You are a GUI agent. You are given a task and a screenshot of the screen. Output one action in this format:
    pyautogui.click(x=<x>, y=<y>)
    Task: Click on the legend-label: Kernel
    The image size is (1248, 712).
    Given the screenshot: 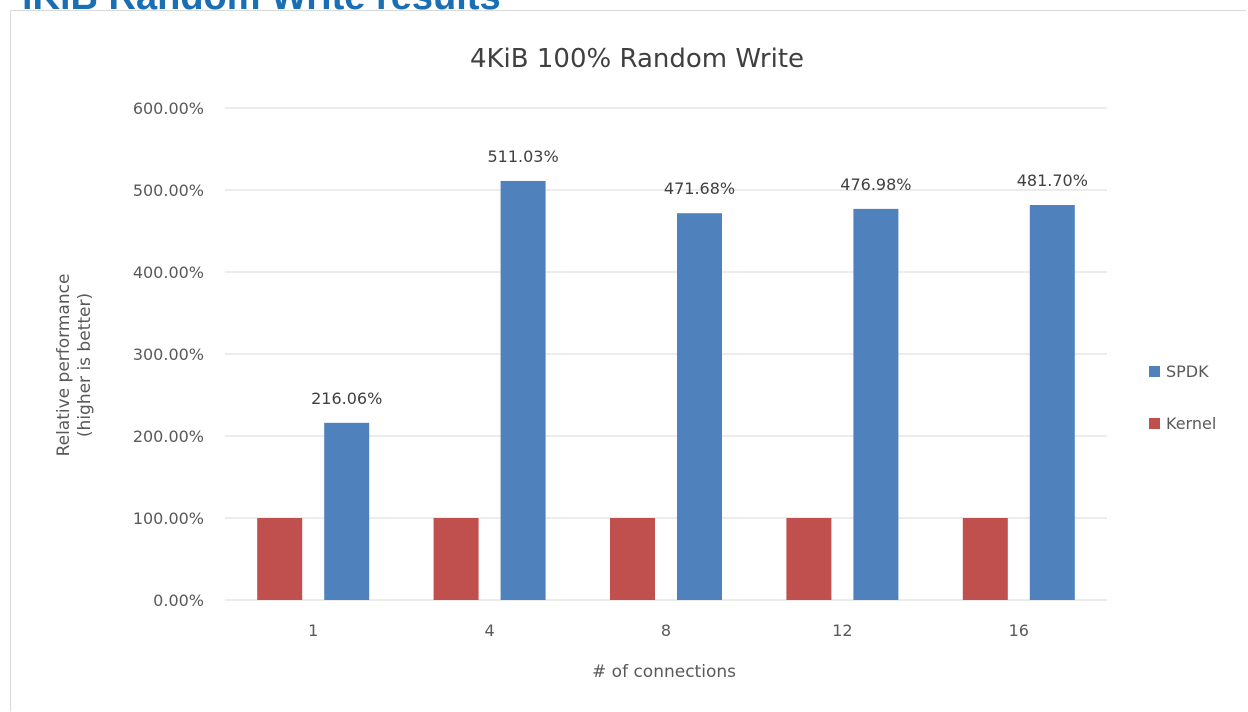 What is the action you would take?
    pyautogui.click(x=1191, y=423)
    